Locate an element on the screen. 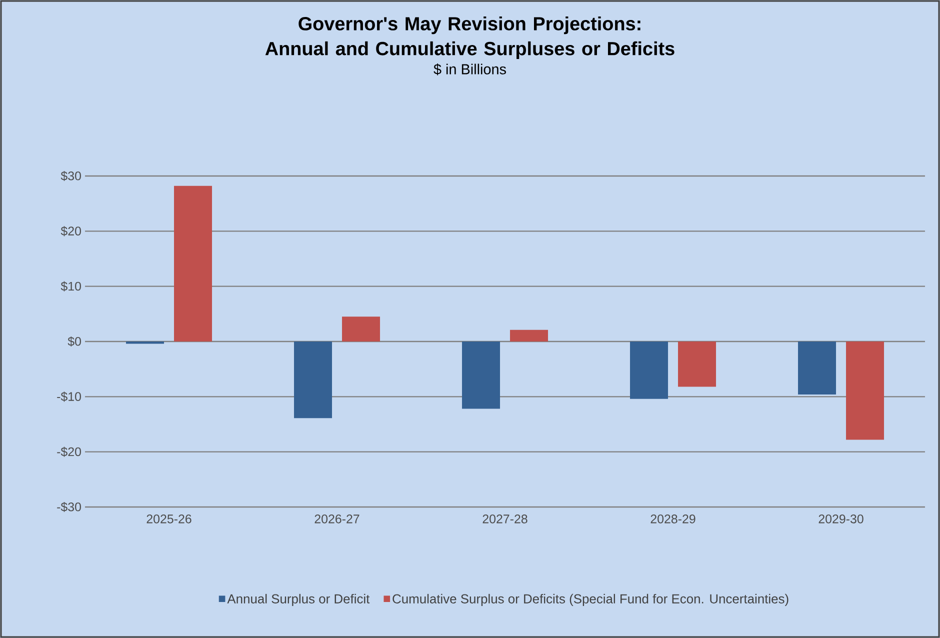 This screenshot has width=940, height=638. x-tick-label: 2026-27 is located at coordinates (337, 519).